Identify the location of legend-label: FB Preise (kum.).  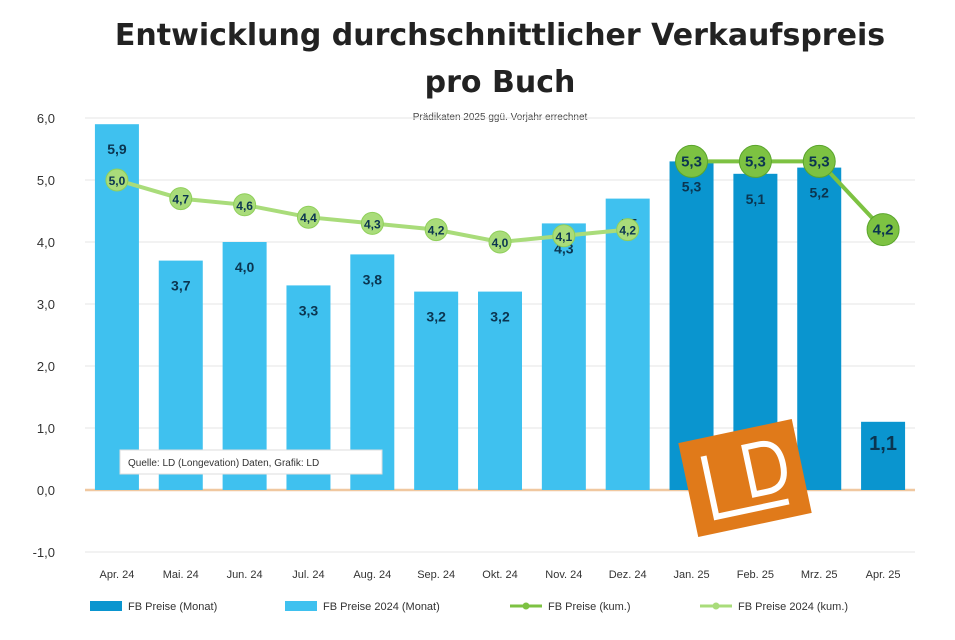
(589, 607).